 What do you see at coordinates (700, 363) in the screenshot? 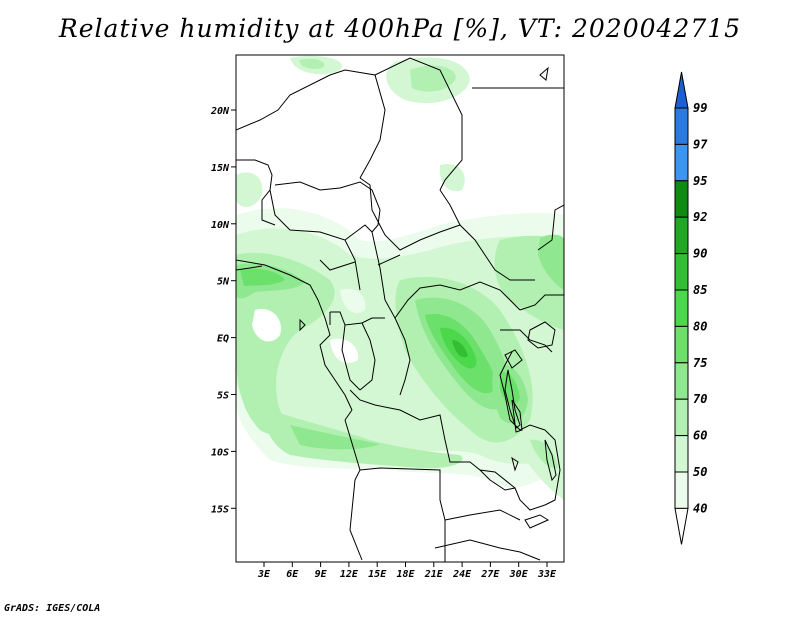
I see `colorbar-label: 75` at bounding box center [700, 363].